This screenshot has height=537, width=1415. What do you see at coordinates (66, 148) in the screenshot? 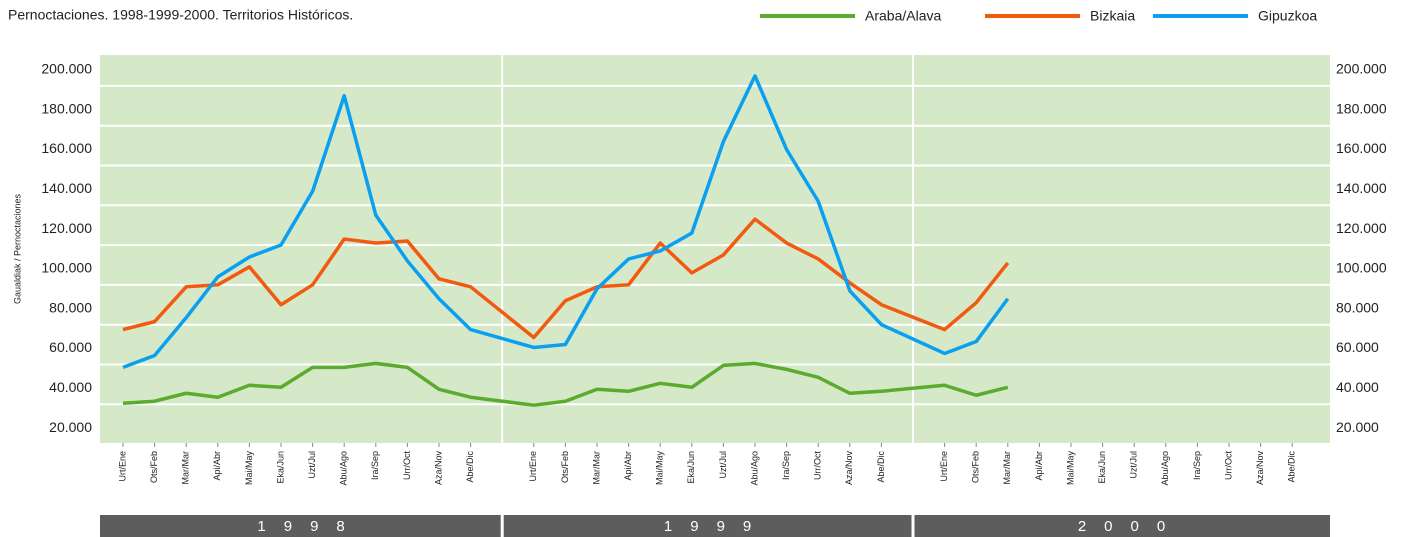
I see `y-tick-label: 160.000` at bounding box center [66, 148].